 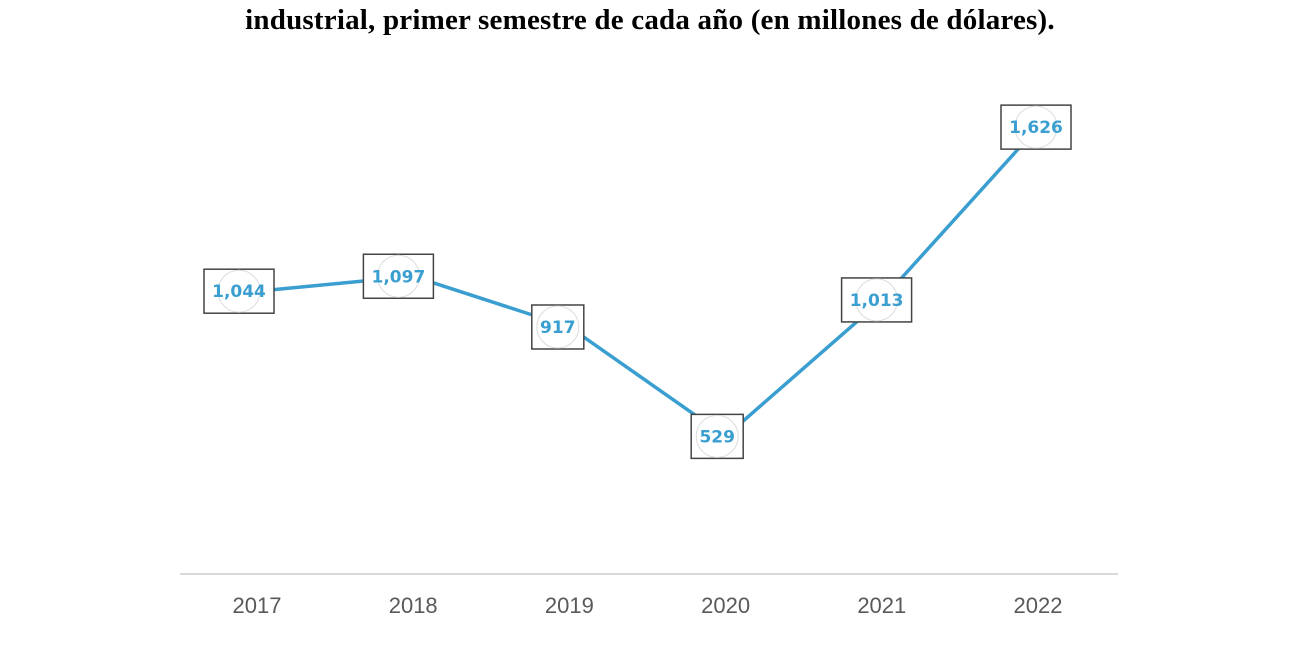 I want to click on x-tick-label: 2021, so click(x=881, y=605).